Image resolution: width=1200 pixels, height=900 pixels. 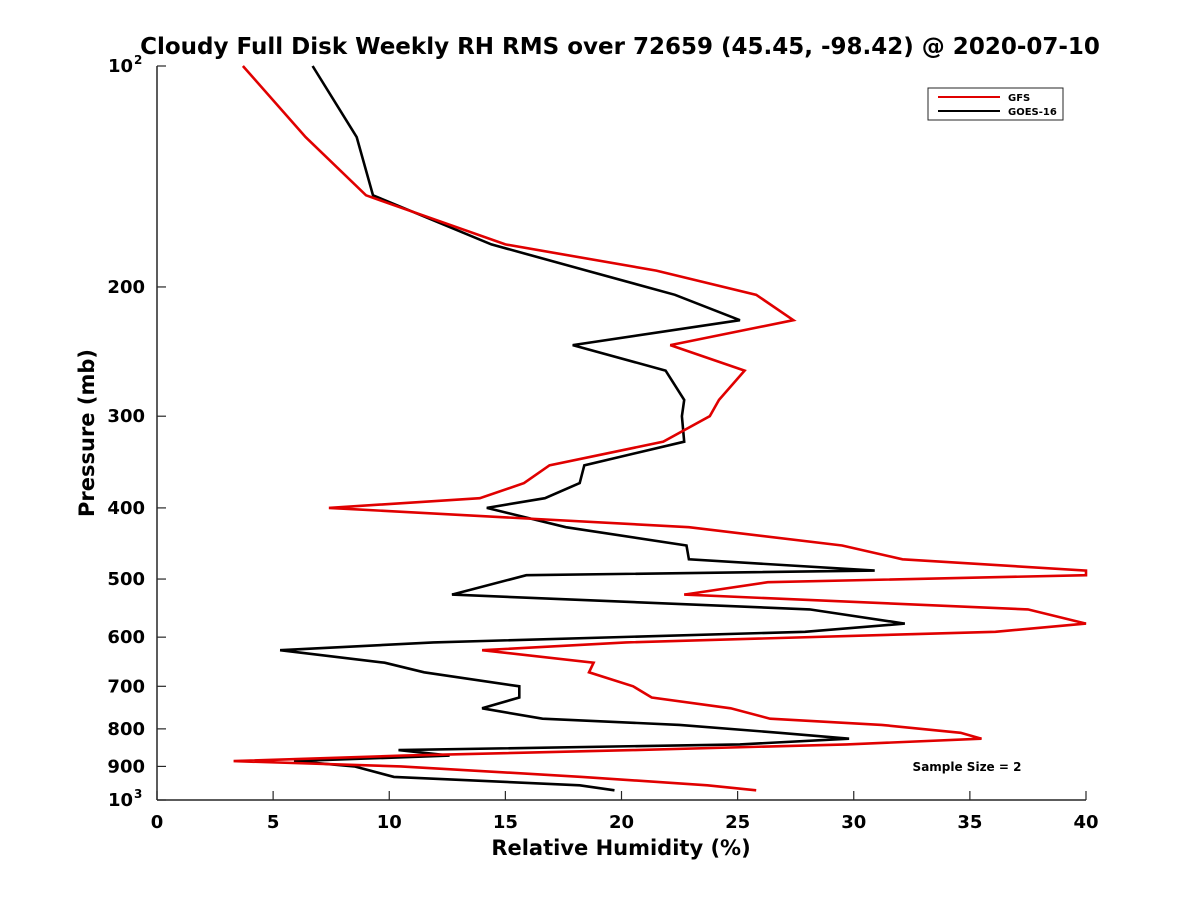 What do you see at coordinates (621, 822) in the screenshot?
I see `x-tick-label: 20` at bounding box center [621, 822].